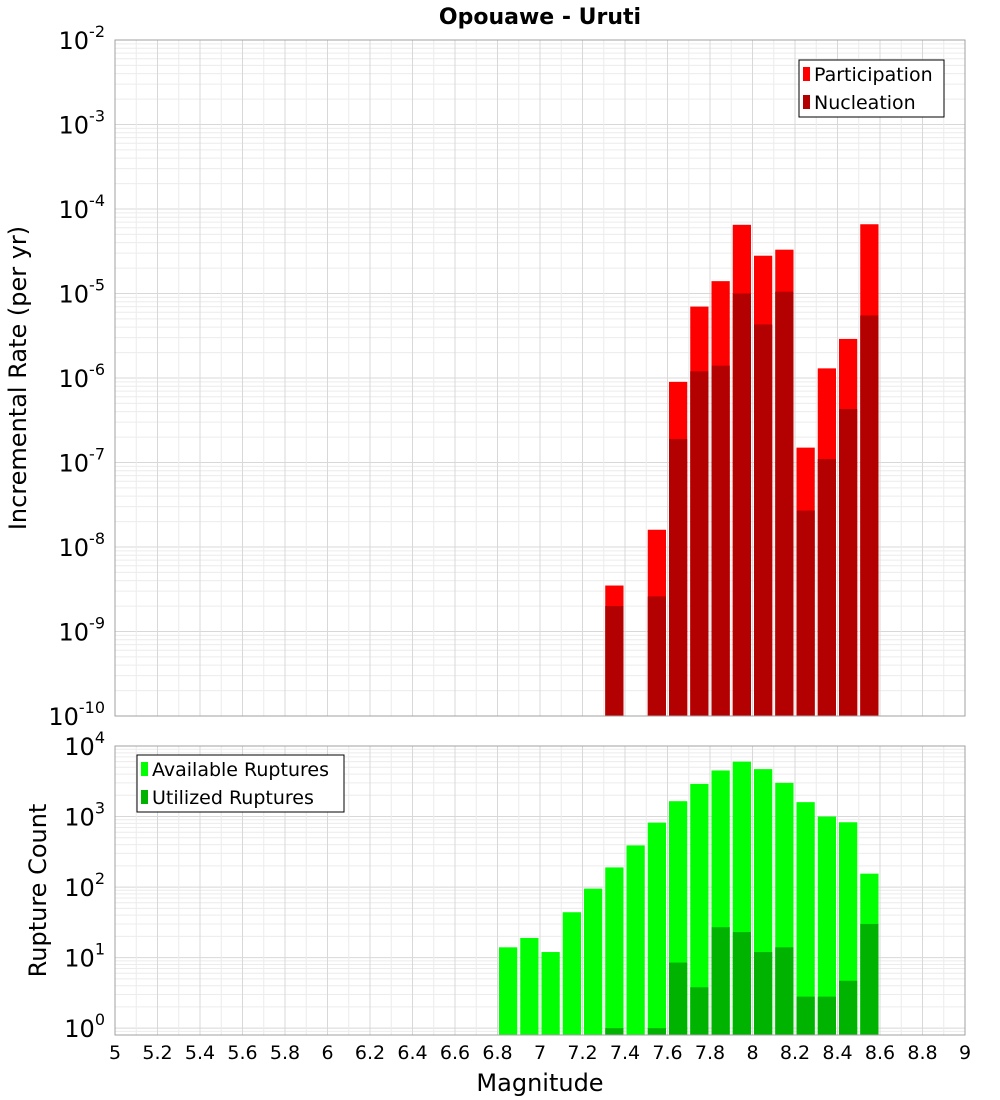 Image resolution: width=1000 pixels, height=1100 pixels. I want to click on x-tick-label: 5.6, so click(242, 1053).